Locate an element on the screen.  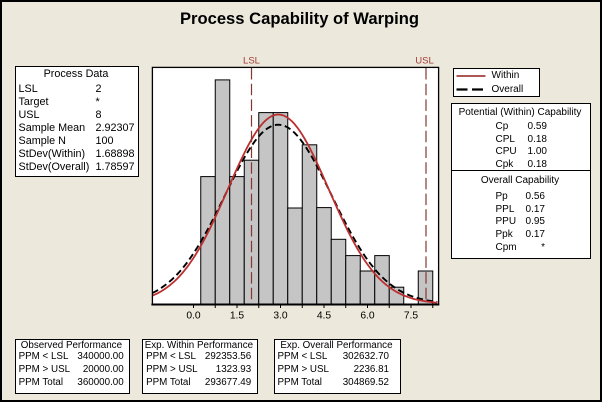
svg-text: 3.0 is located at coordinates (280, 315).